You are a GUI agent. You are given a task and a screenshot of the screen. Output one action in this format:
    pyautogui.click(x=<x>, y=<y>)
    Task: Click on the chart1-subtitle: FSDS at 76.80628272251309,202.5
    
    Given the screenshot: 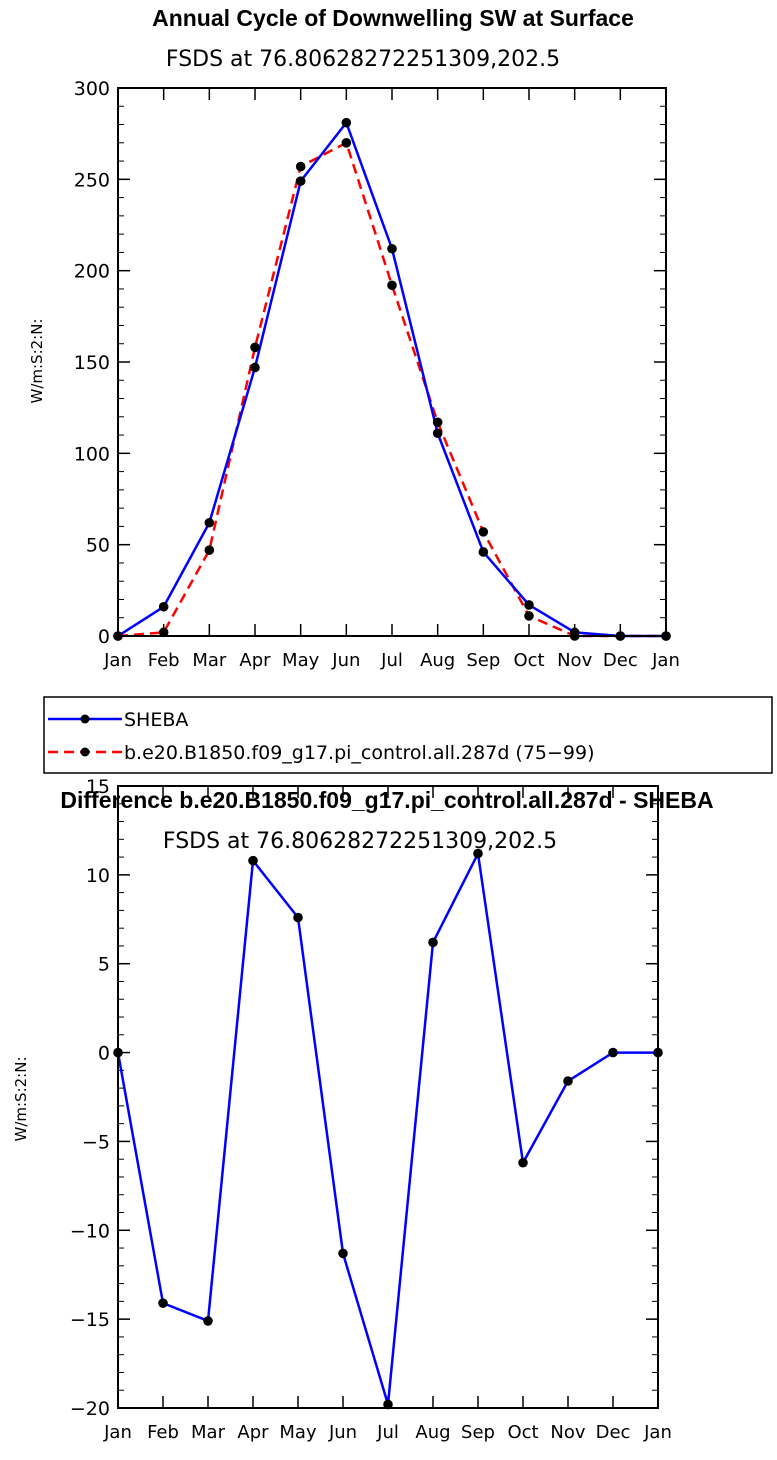 What is the action you would take?
    pyautogui.click(x=363, y=59)
    